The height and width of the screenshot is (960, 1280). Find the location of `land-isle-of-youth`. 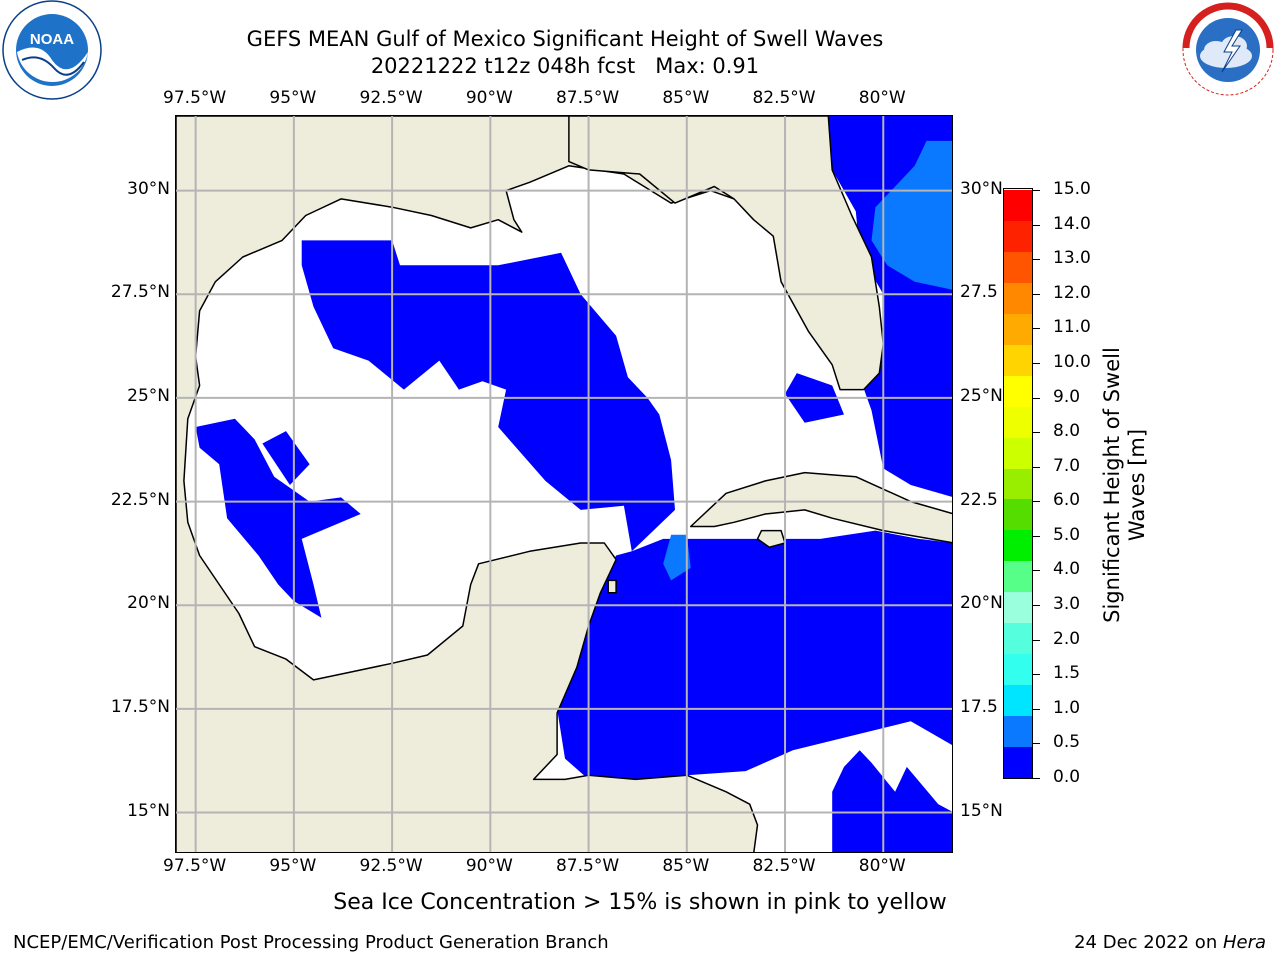

land-isle-of-youth is located at coordinates (771, 538).